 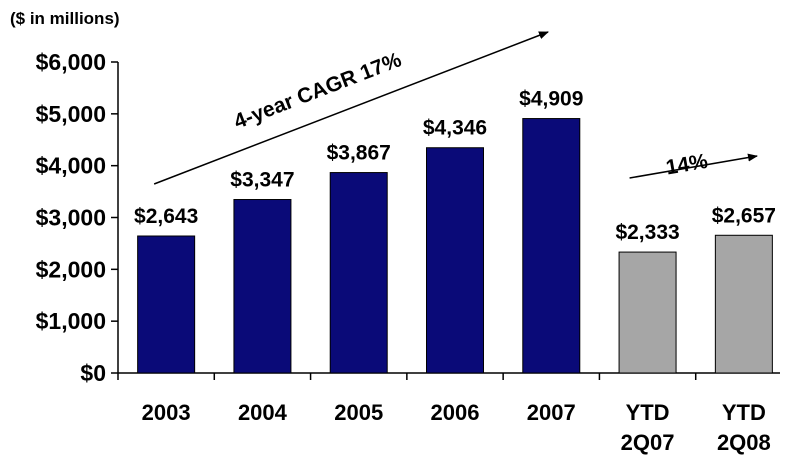 I want to click on bar-value-label: $4,346, so click(x=455, y=128).